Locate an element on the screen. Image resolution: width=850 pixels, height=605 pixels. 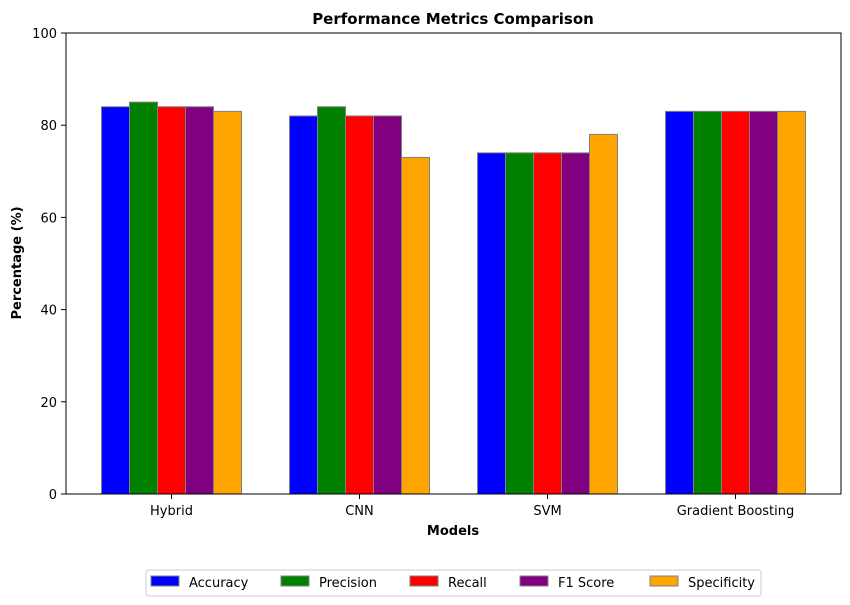
y-tick-label: 40 is located at coordinates (48, 311).